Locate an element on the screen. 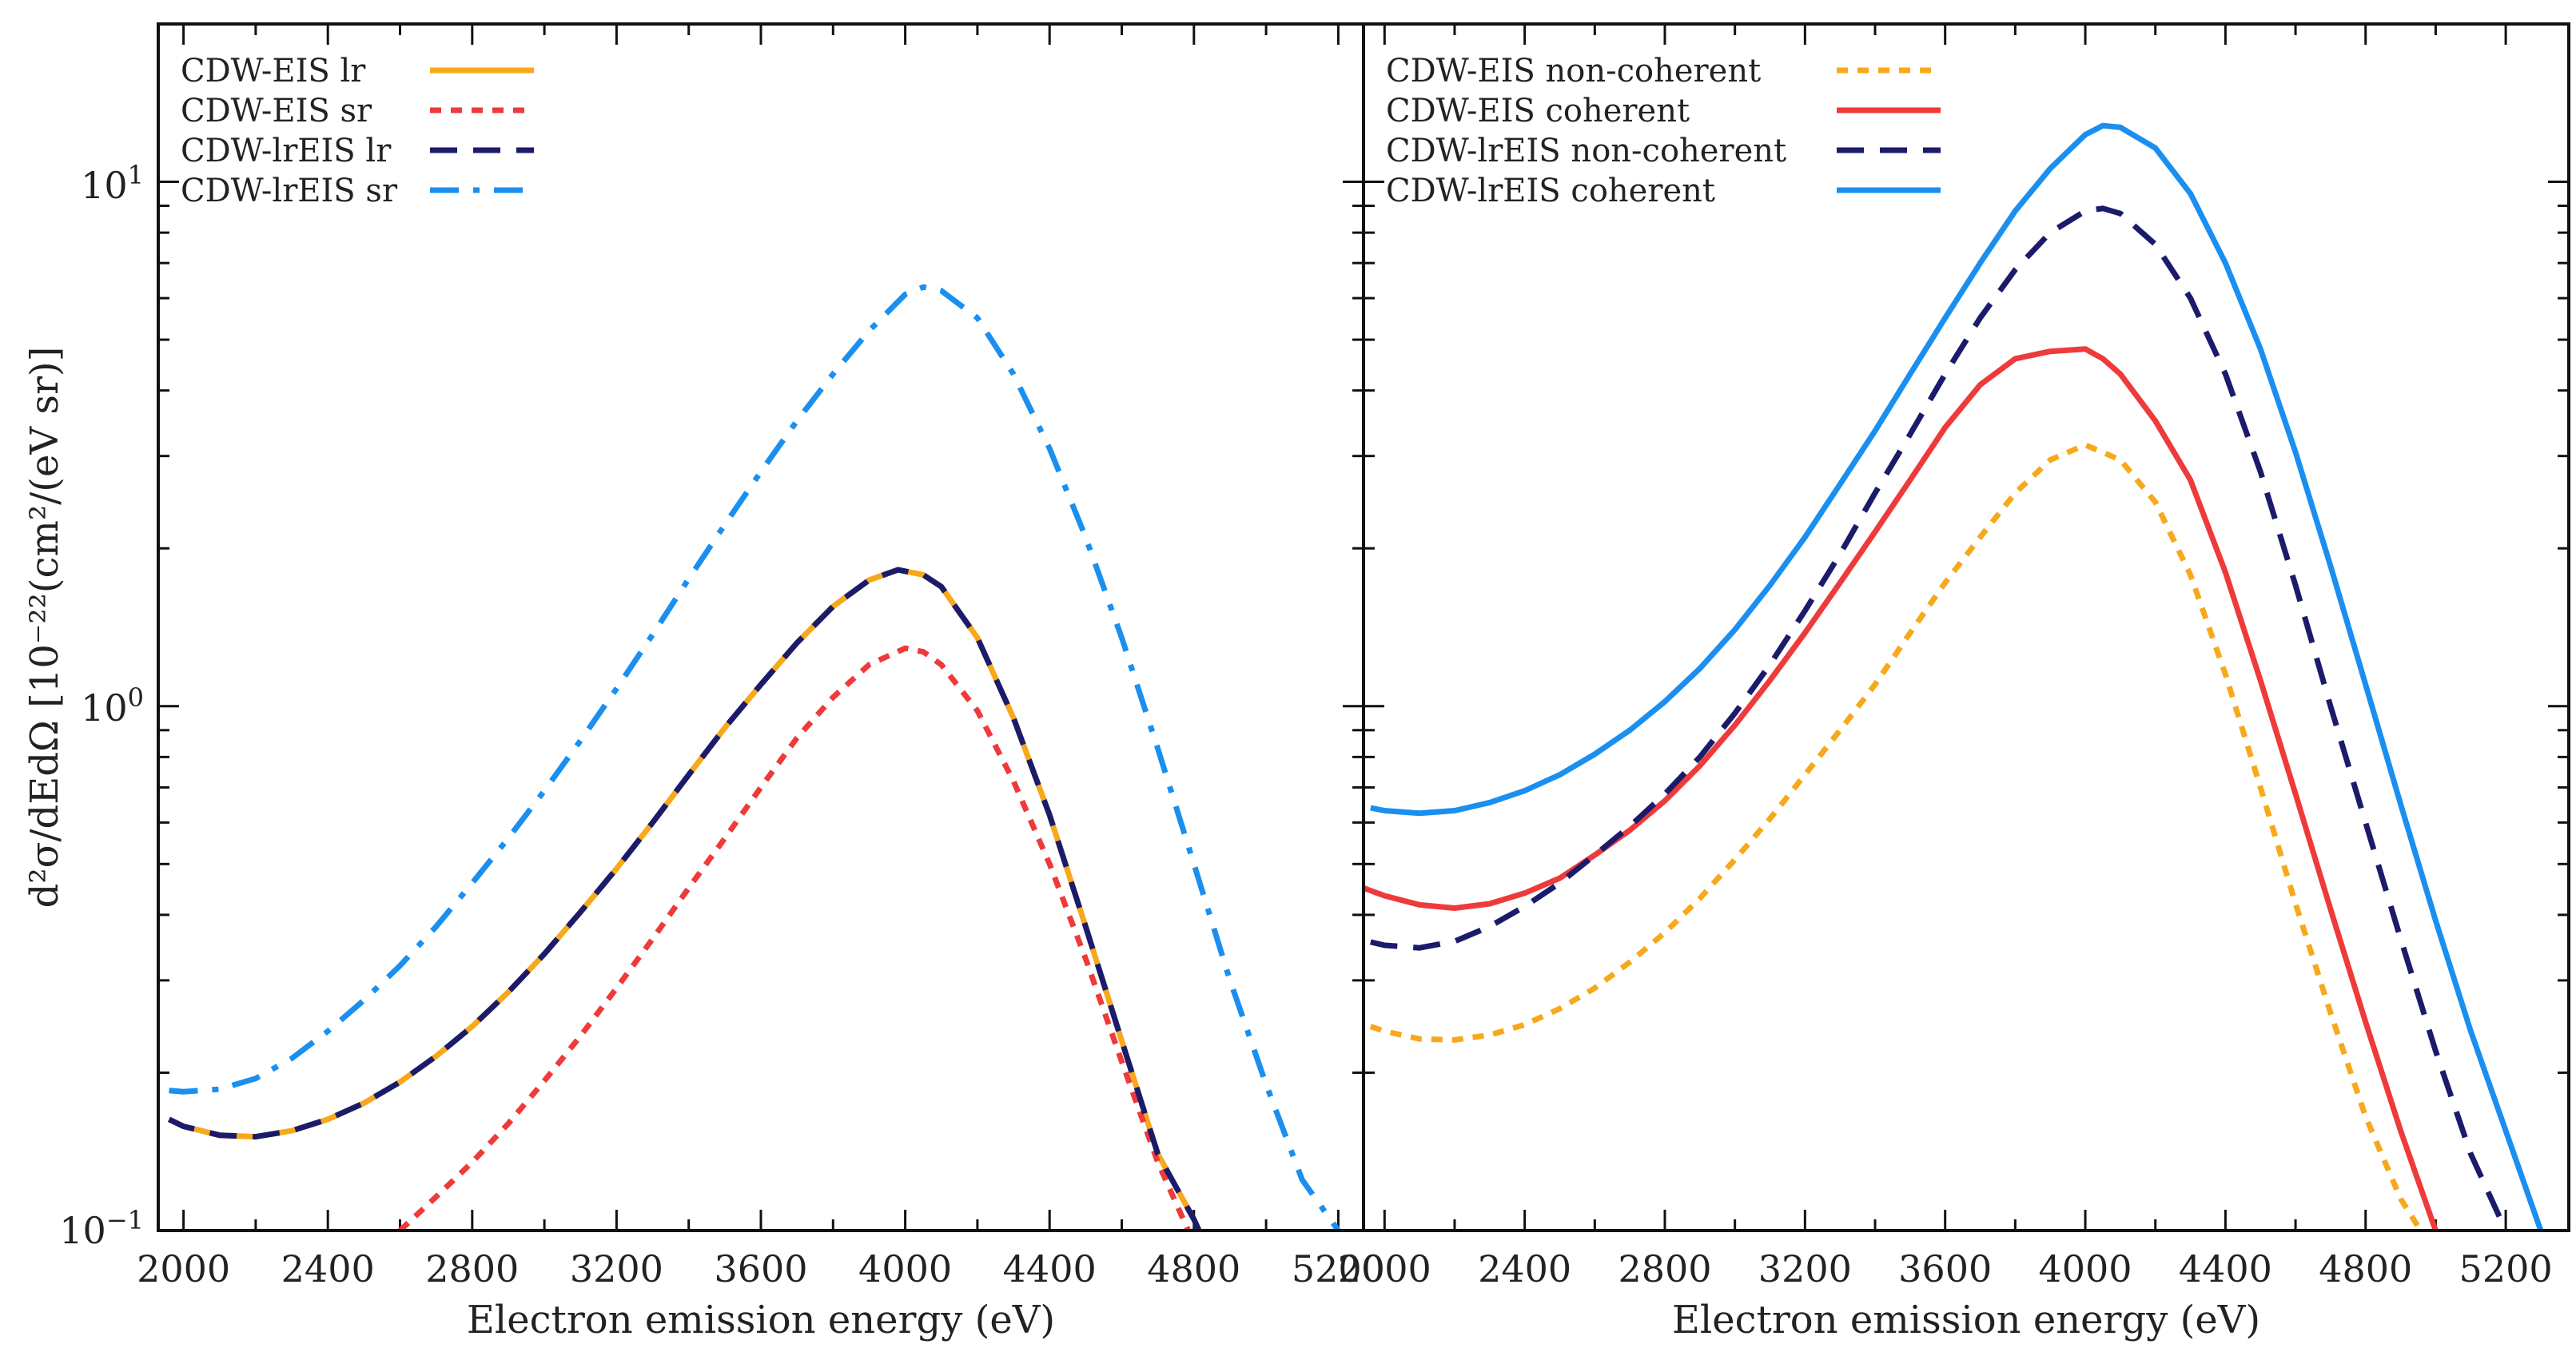  y-tick-label-0: 10⁻¹ is located at coordinates (101, 1228).